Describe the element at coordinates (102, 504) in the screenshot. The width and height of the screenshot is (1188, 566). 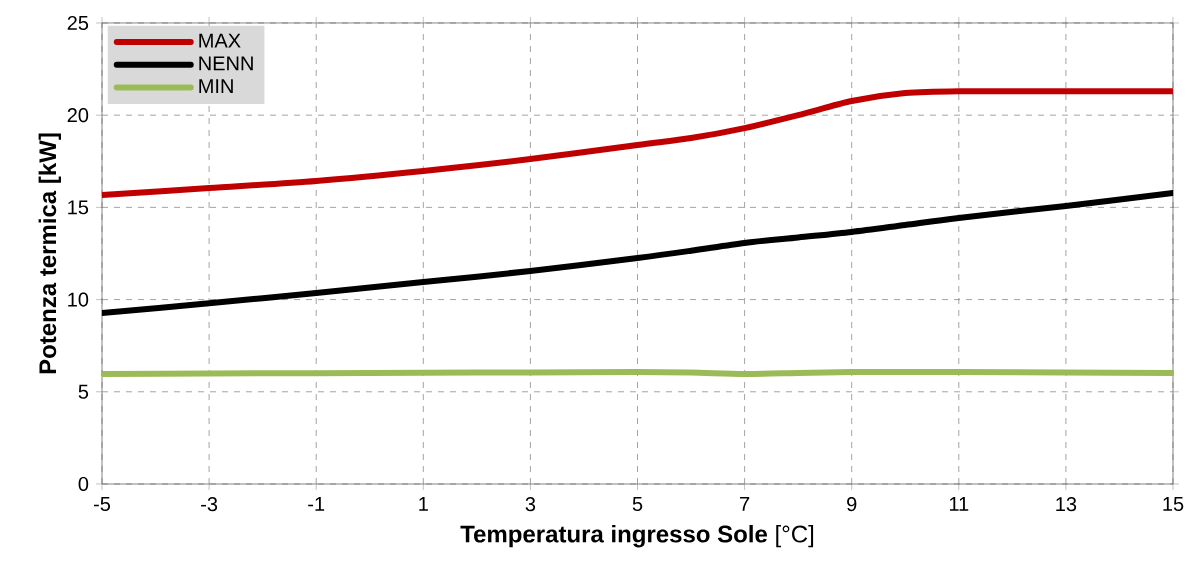
I see `x-tick-label: -5` at that location.